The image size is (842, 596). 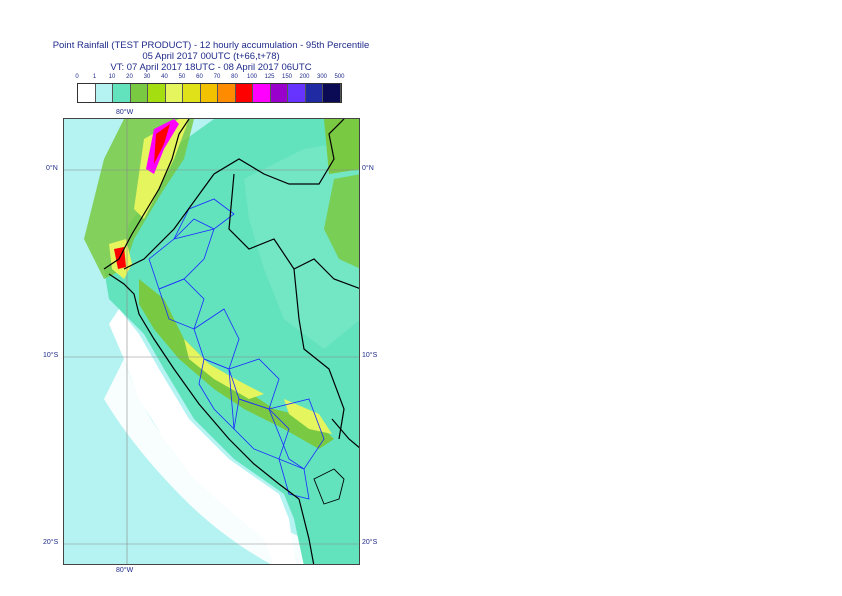 What do you see at coordinates (210, 79) in the screenshot?
I see `legend-labels: 0 1 10 20 30 40 50 60 70 80 100 125 150 200 300 500` at bounding box center [210, 79].